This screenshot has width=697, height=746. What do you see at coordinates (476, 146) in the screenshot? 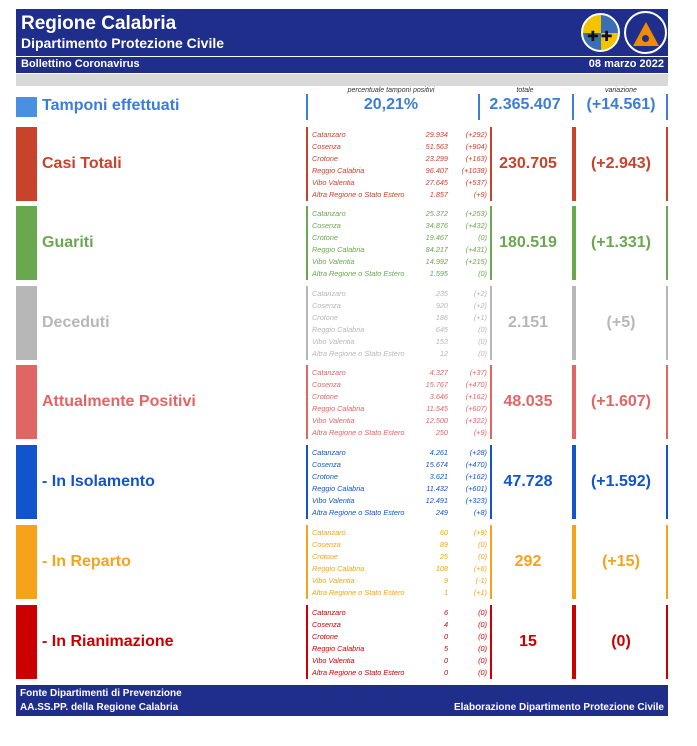
I see `region-delta: (+904)` at bounding box center [476, 146].